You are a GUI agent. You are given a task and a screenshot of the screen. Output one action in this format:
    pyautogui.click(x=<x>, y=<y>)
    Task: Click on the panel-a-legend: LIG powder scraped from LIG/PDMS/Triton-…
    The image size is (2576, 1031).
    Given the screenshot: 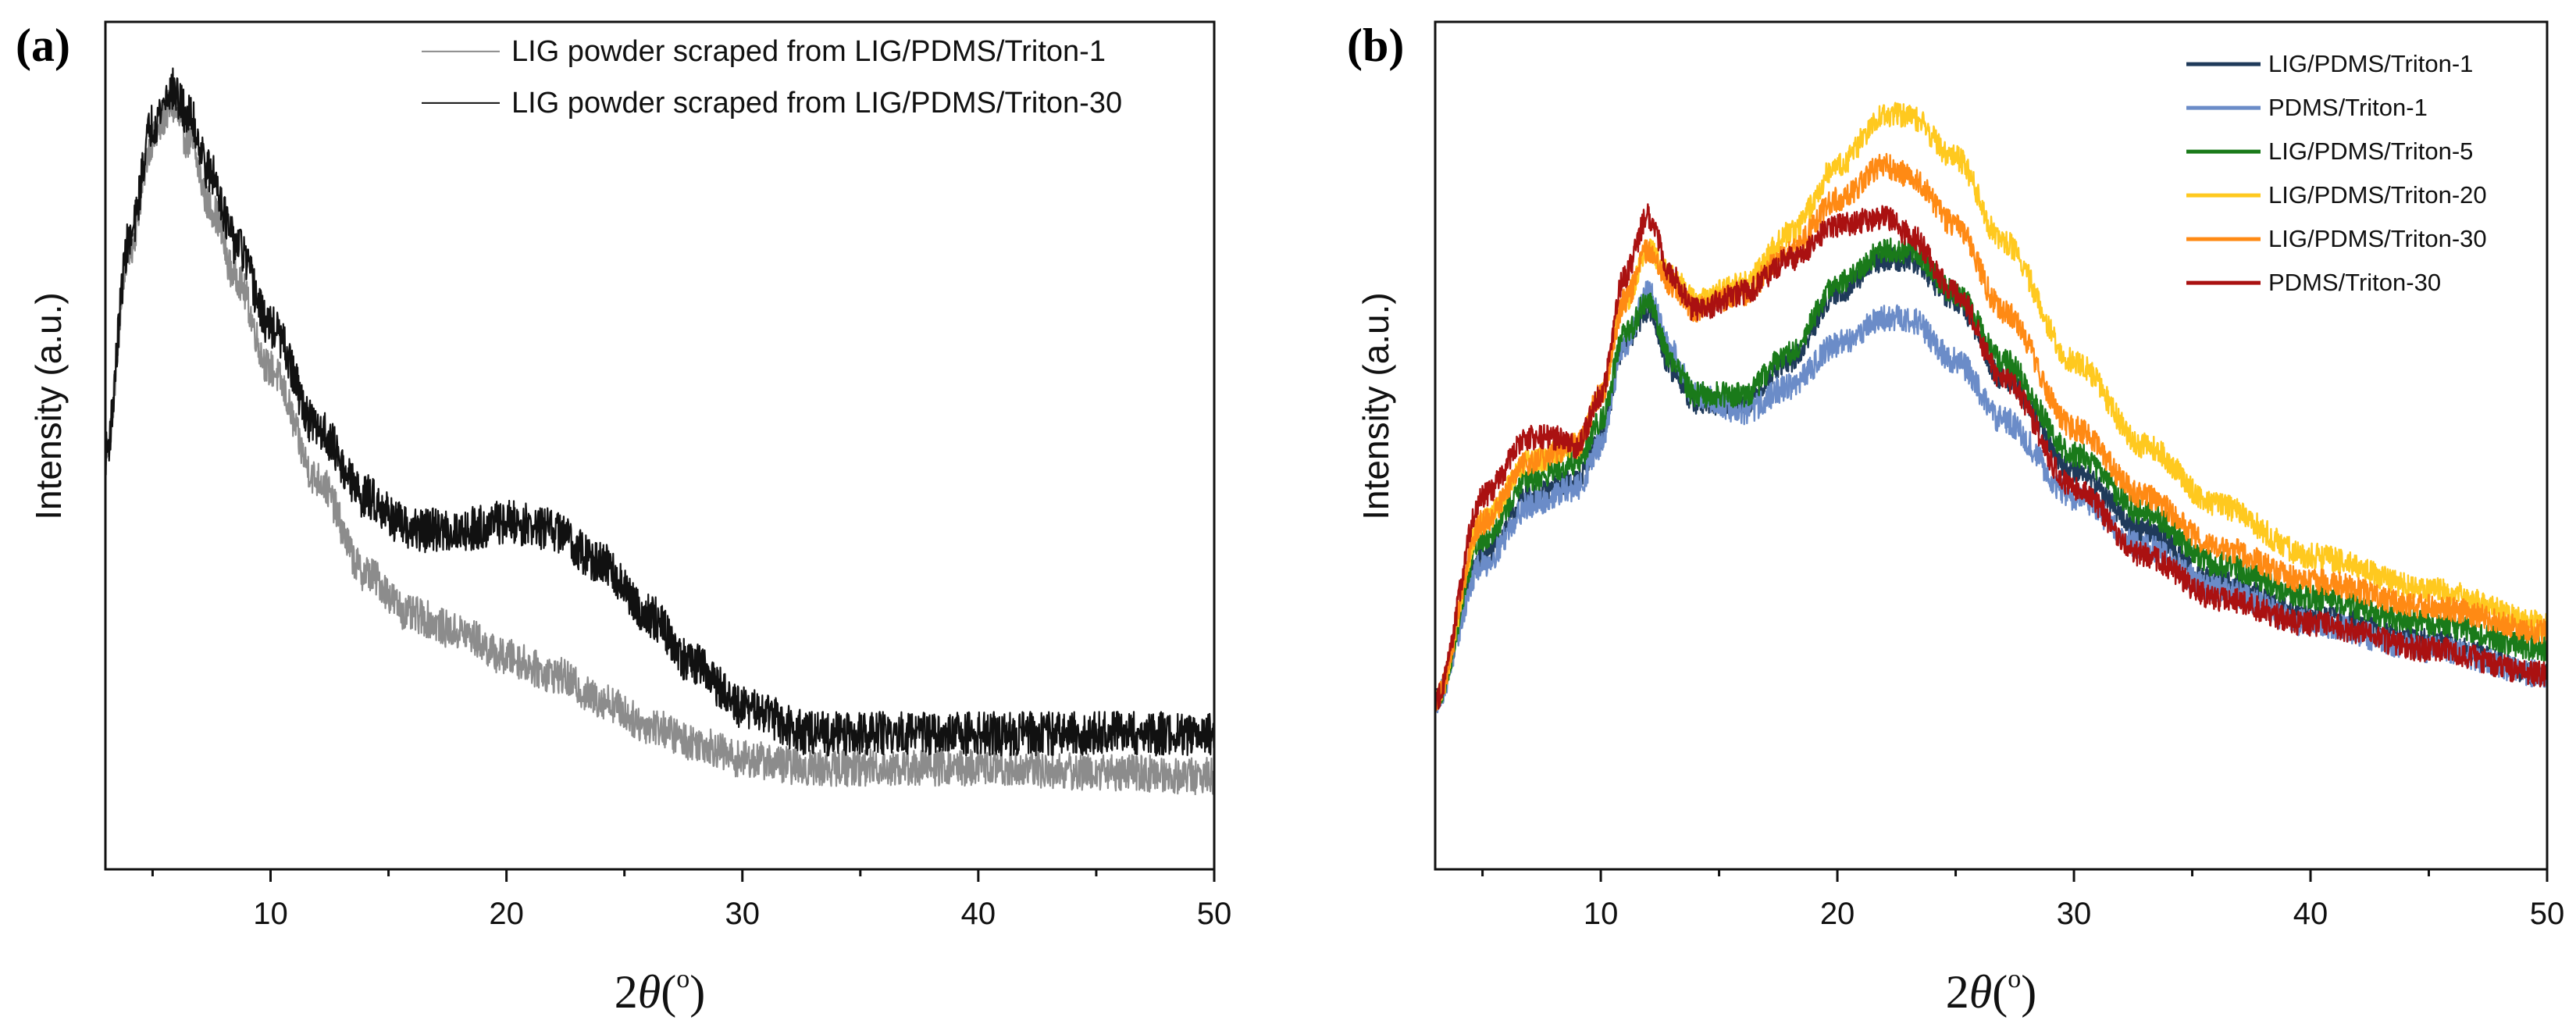 What is the action you would take?
    pyautogui.click(x=772, y=77)
    